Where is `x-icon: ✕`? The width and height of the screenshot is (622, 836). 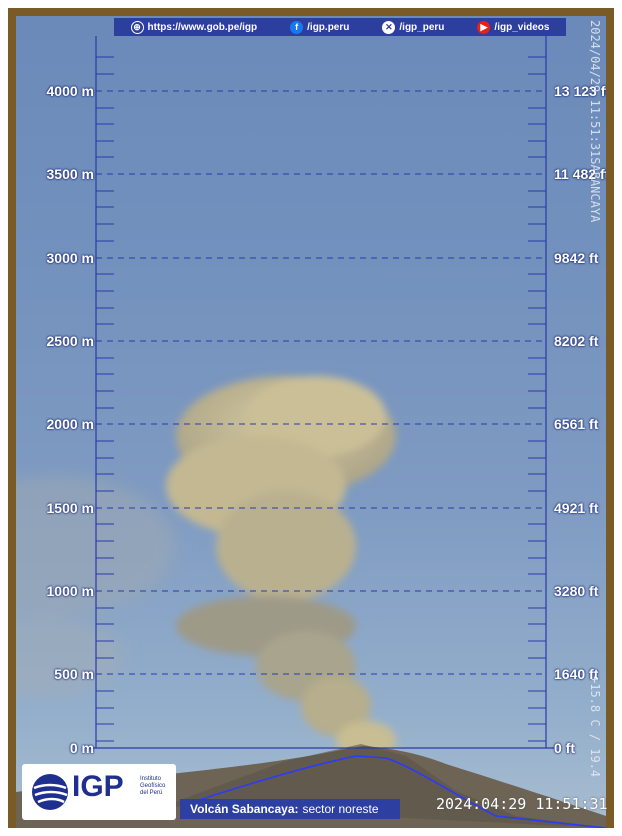
x-icon: ✕ is located at coordinates (389, 27).